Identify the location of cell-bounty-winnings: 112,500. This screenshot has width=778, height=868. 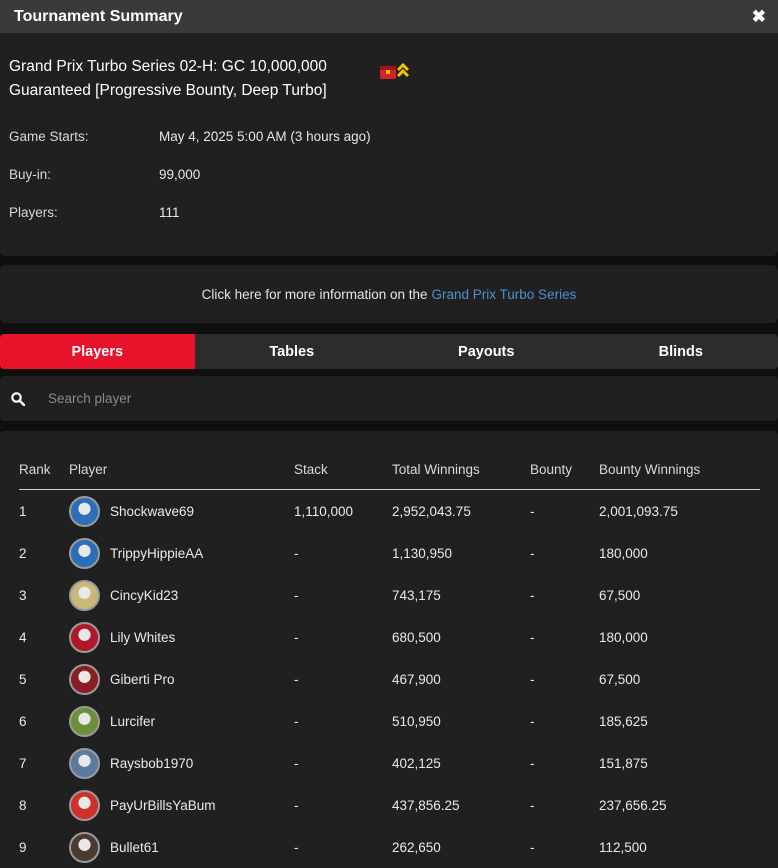
(623, 847).